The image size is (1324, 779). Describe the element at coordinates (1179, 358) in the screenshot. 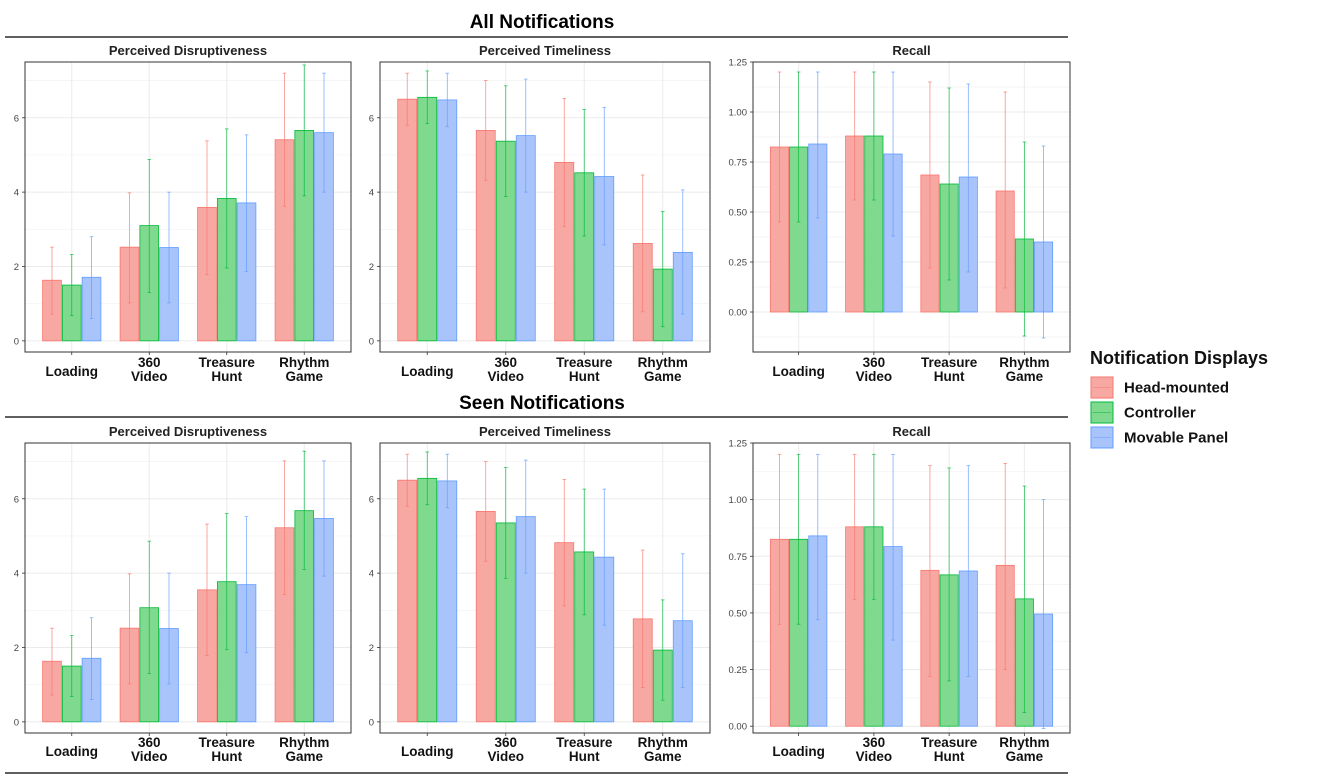

I see `legend-title: Notification Displays` at that location.